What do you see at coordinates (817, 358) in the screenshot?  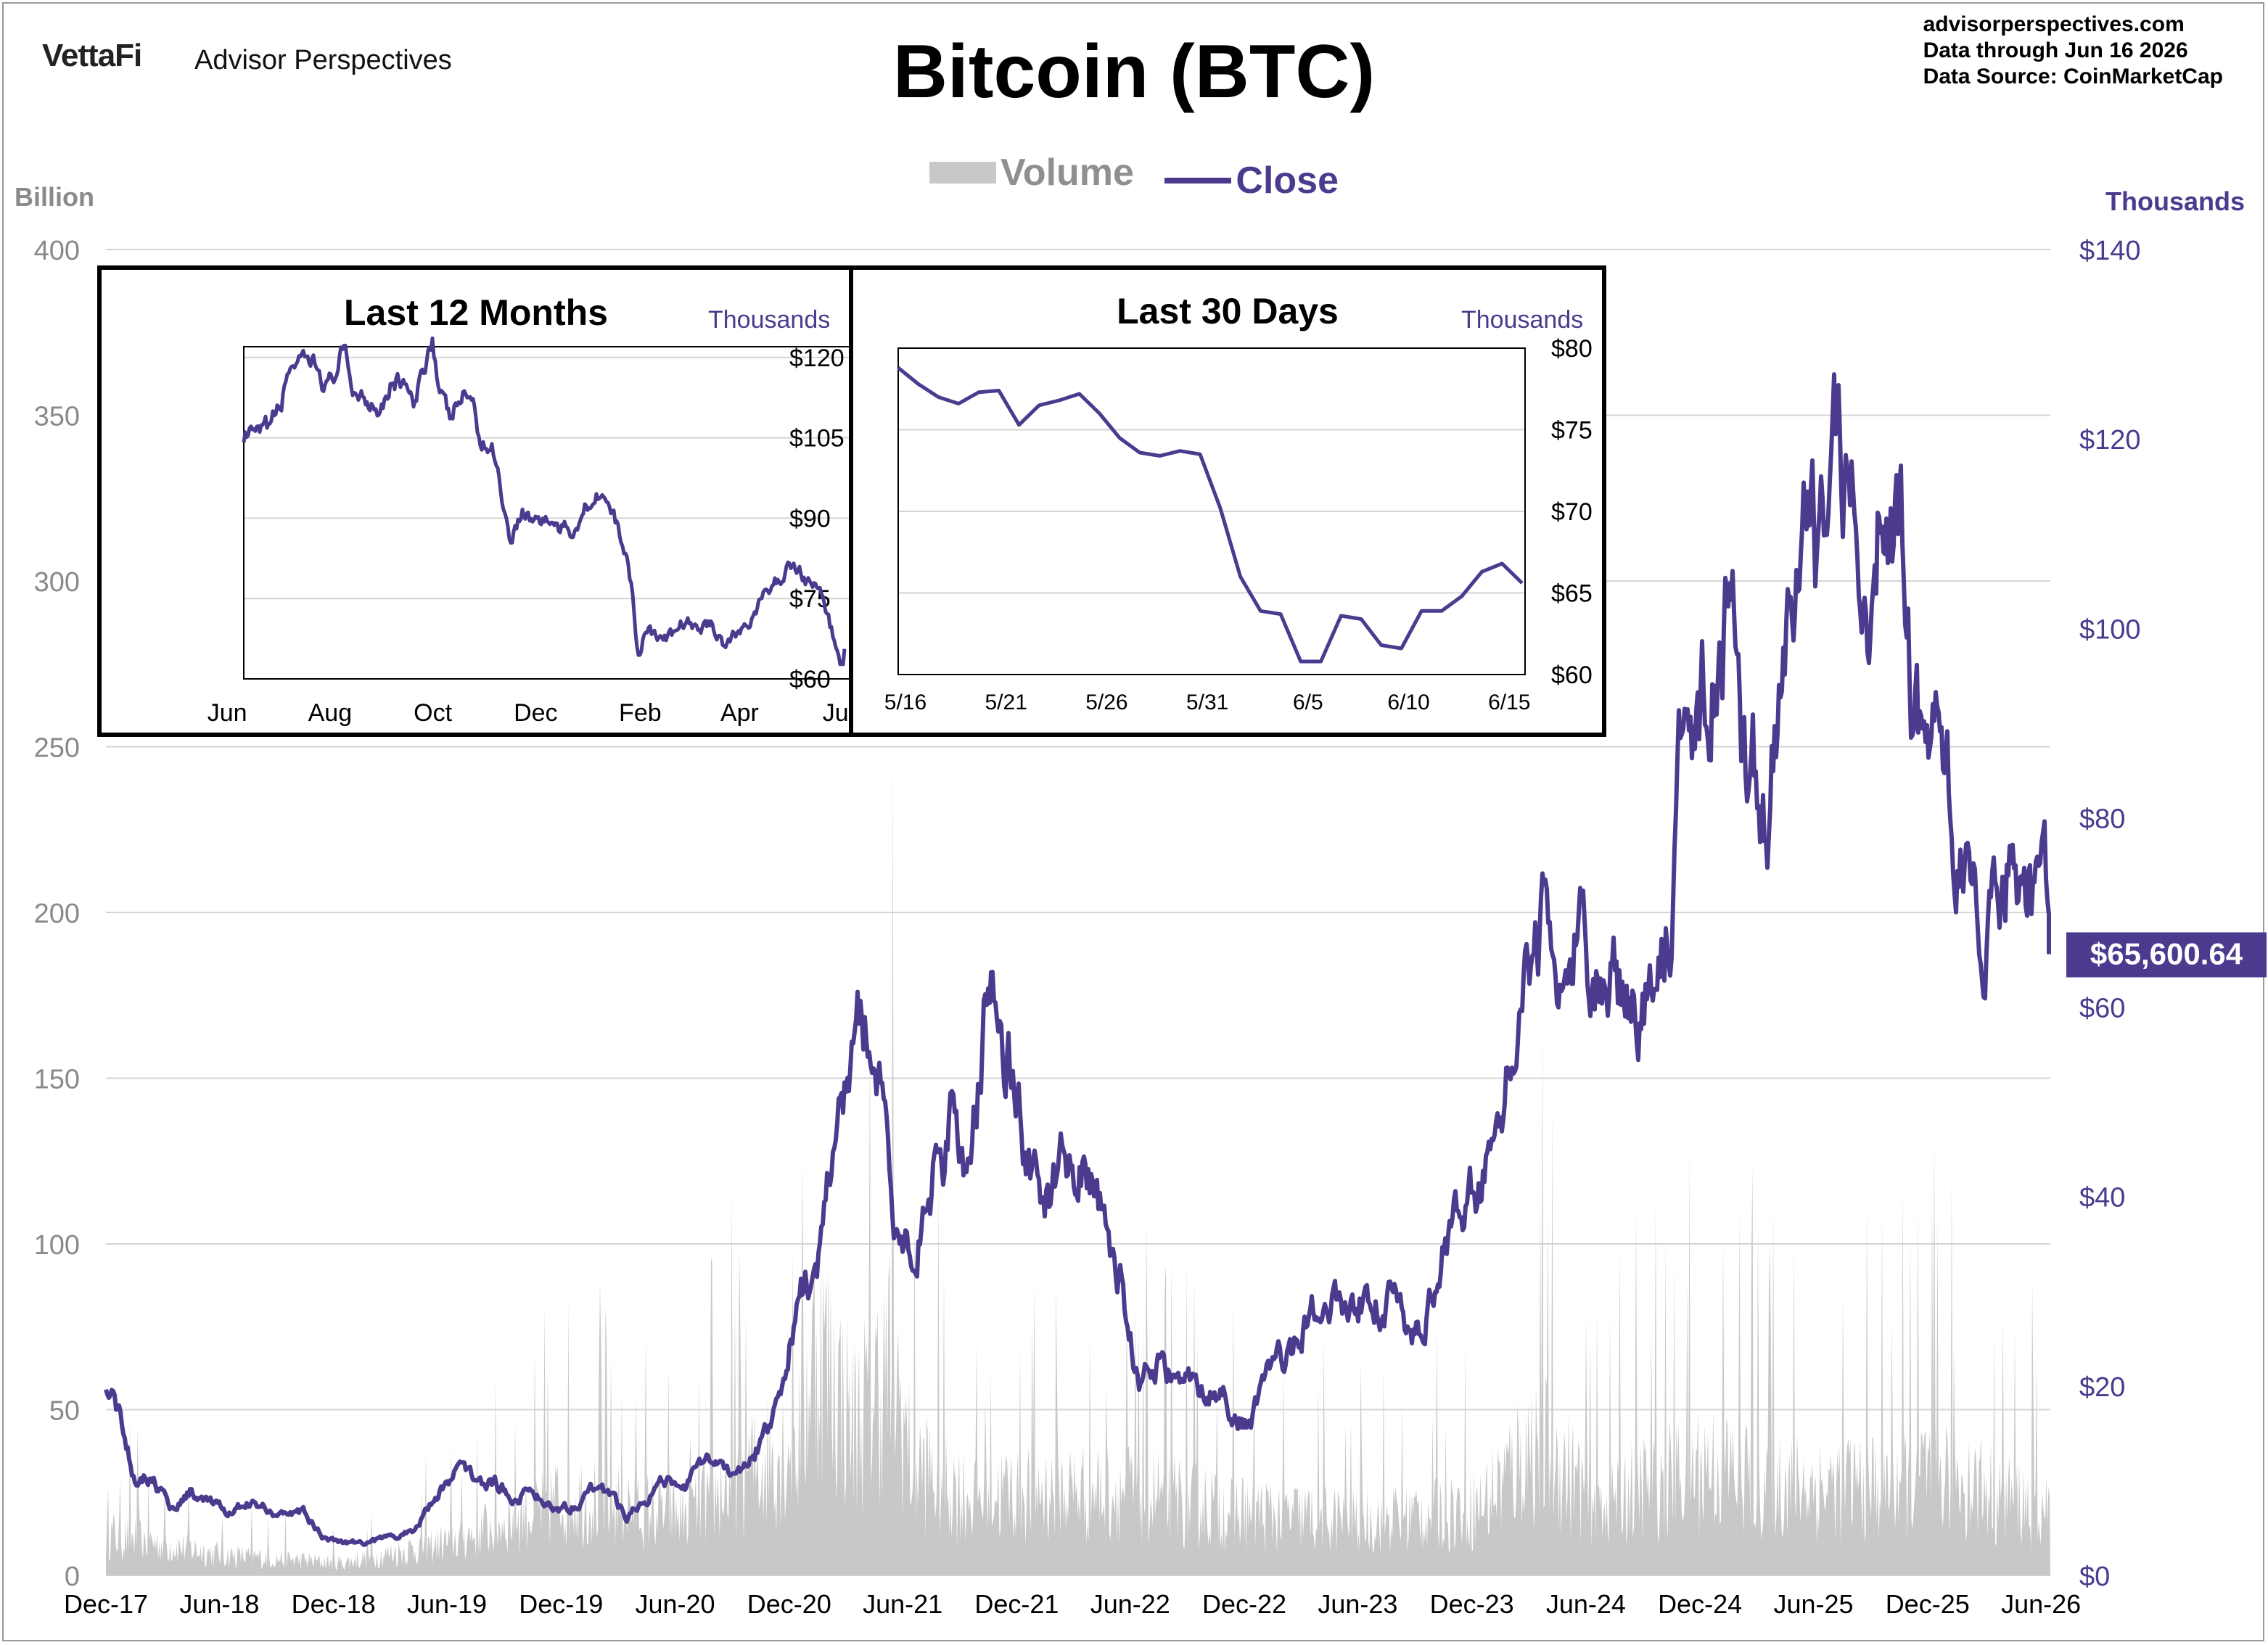 I see `inset-12m-y-tick: $120` at bounding box center [817, 358].